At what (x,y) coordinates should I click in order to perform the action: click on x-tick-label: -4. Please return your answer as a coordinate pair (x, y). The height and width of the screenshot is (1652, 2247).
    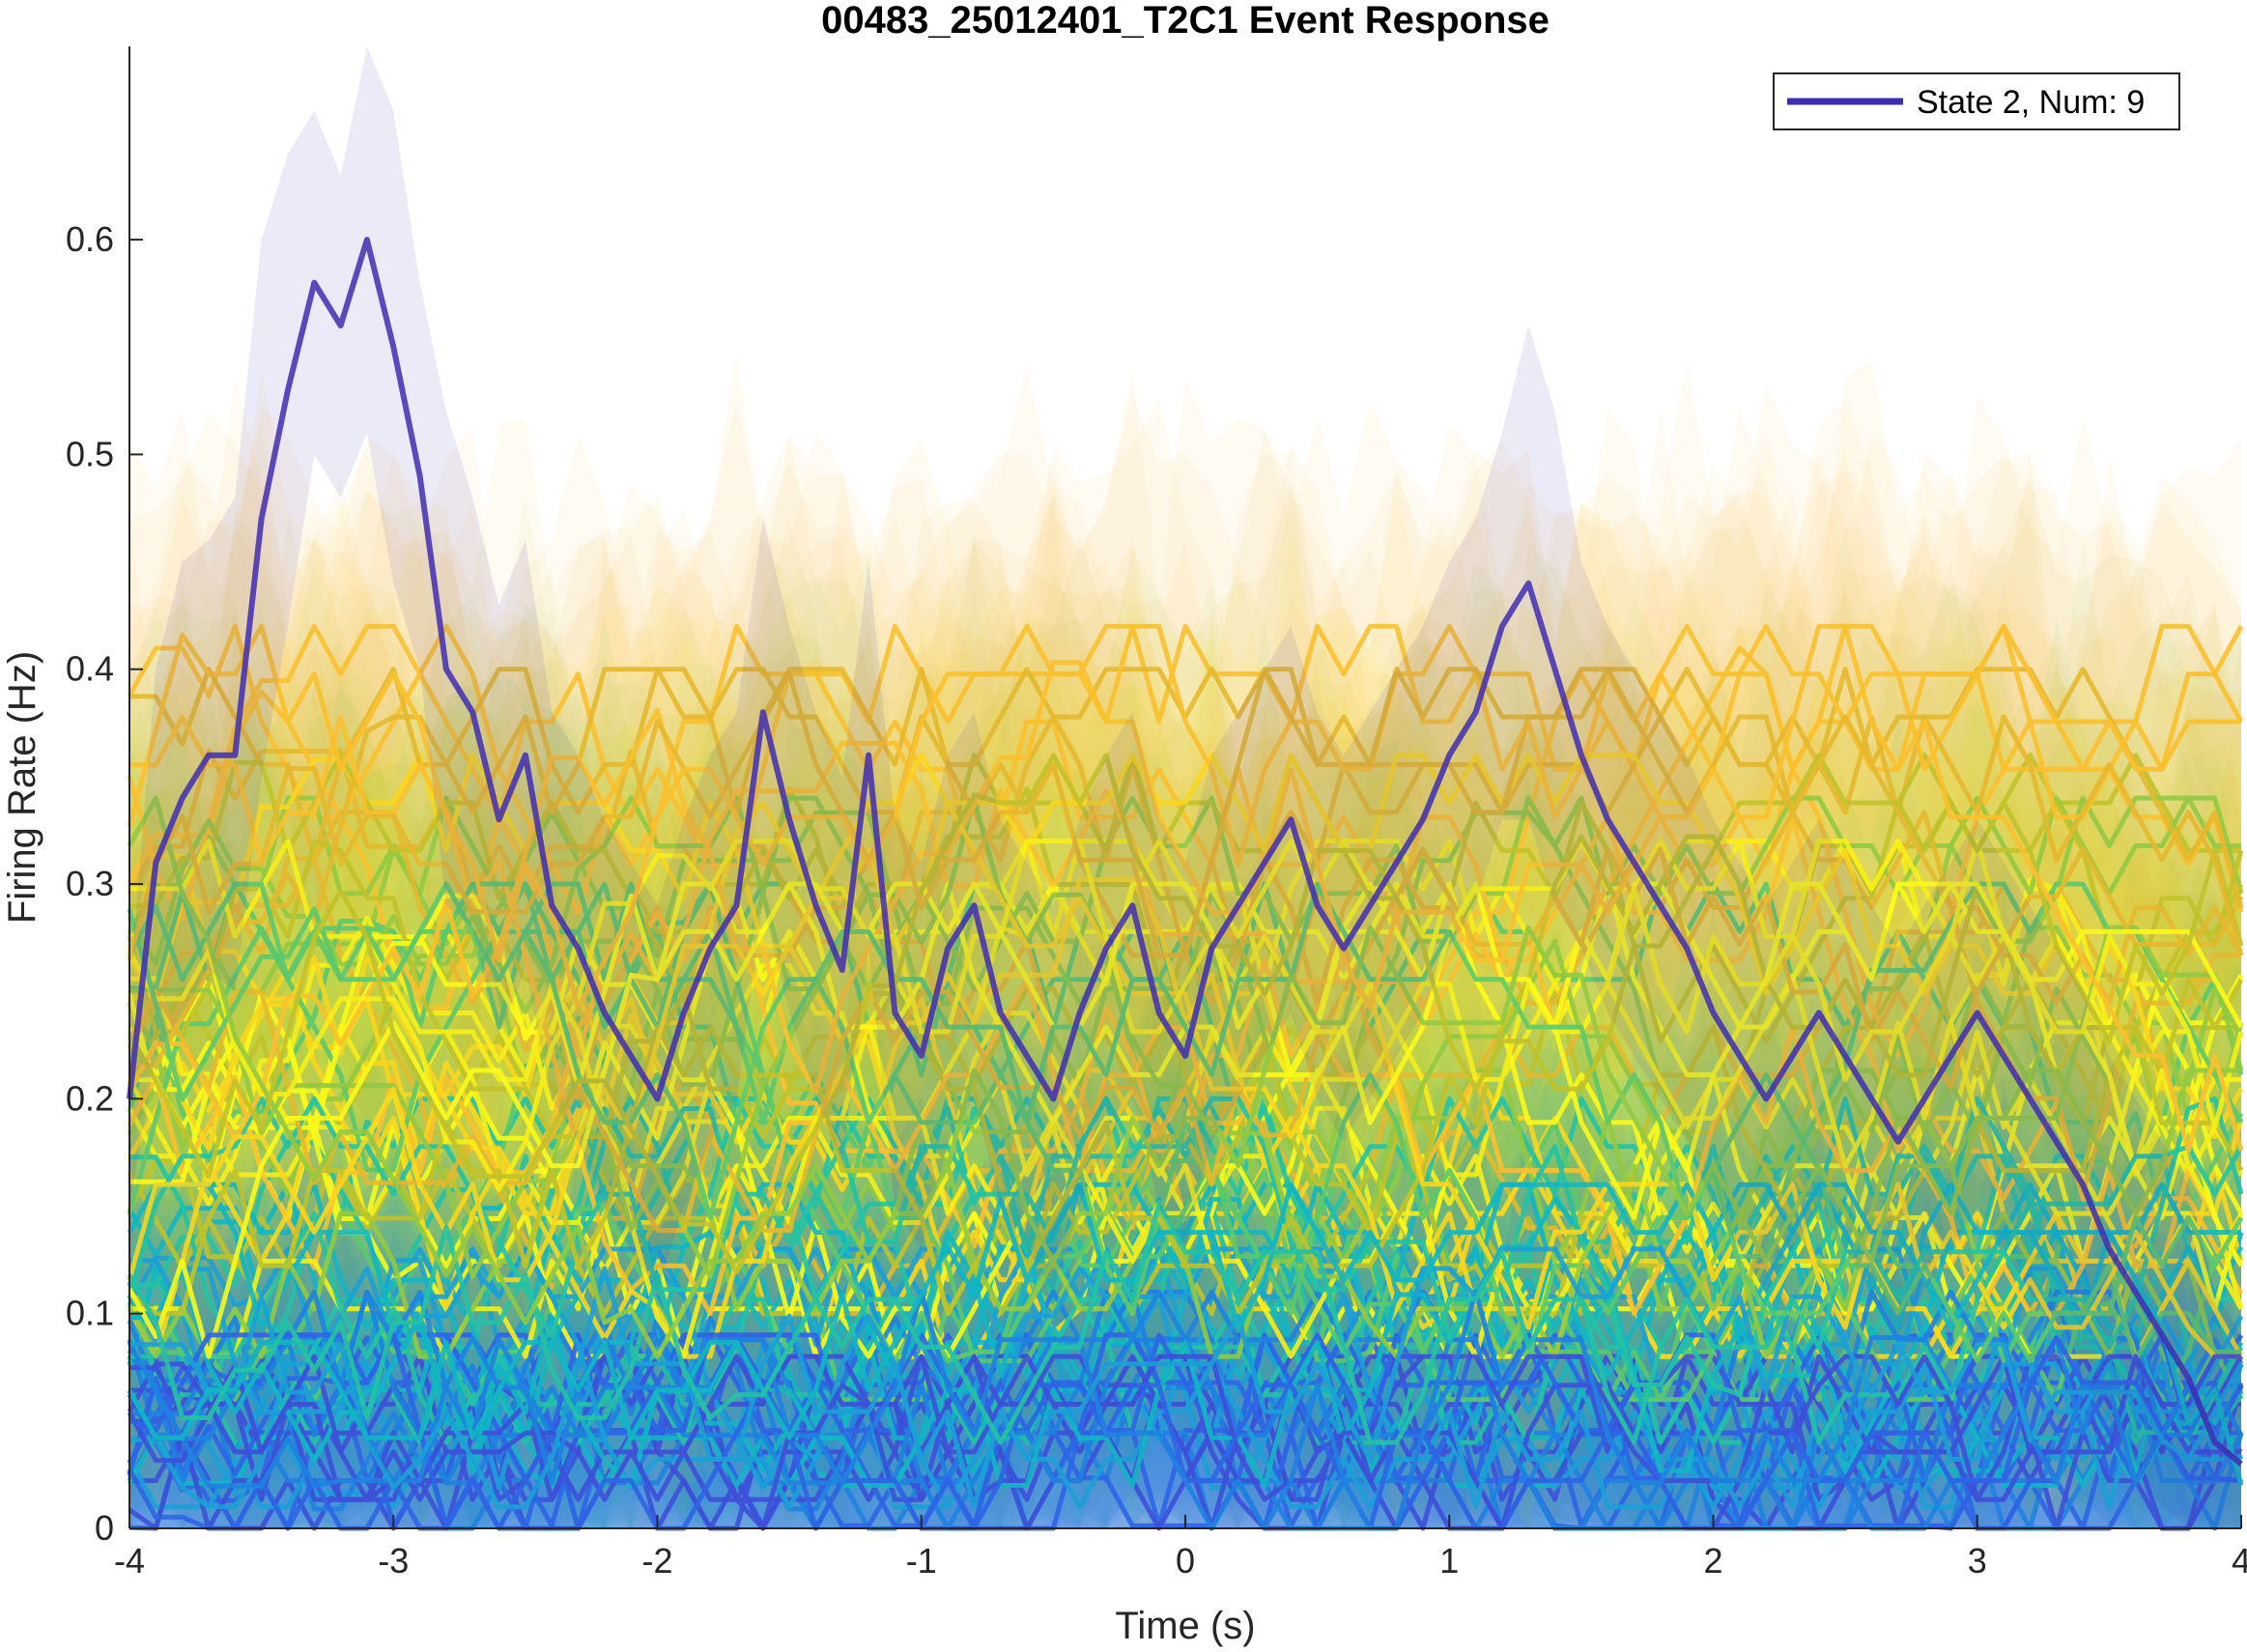
    Looking at the image, I should click on (129, 1561).